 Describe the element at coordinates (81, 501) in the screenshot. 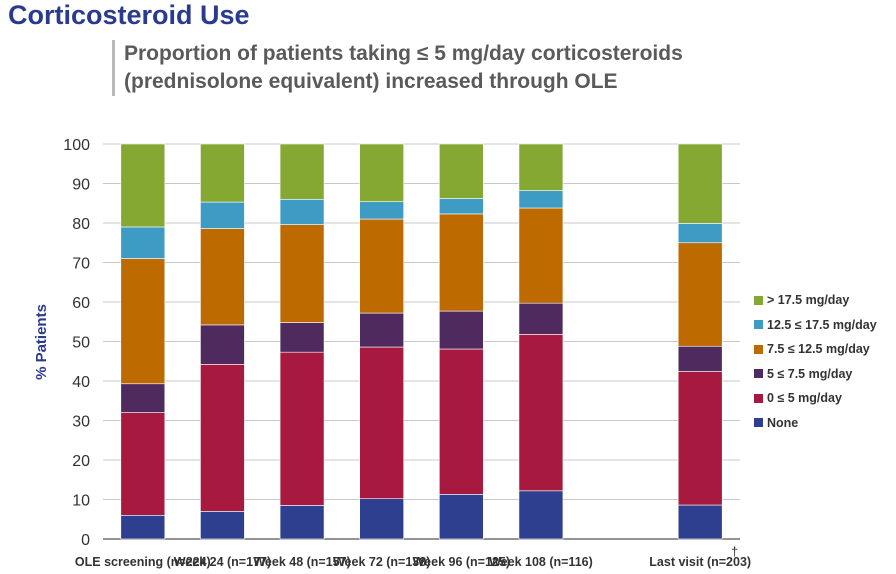

I see `y-tick-label: 10` at that location.